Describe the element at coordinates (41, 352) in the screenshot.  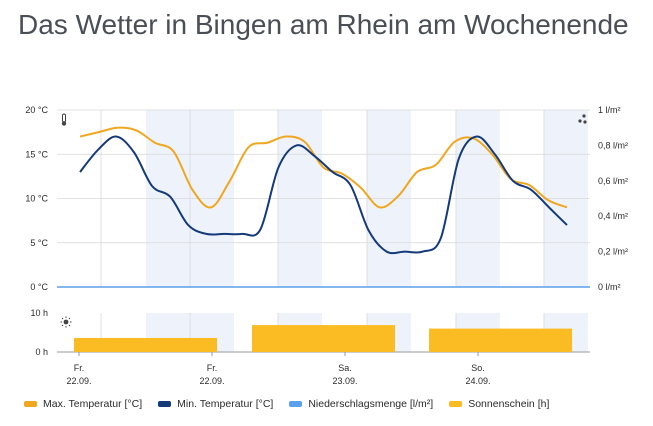
I see `sun-tick-label: 0 h` at that location.